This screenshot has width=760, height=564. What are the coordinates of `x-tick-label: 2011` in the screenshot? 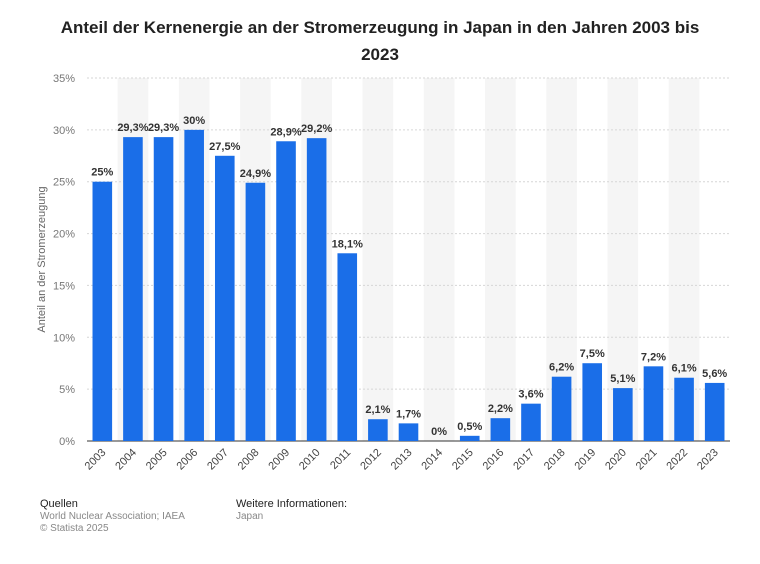 It's located at (340, 459).